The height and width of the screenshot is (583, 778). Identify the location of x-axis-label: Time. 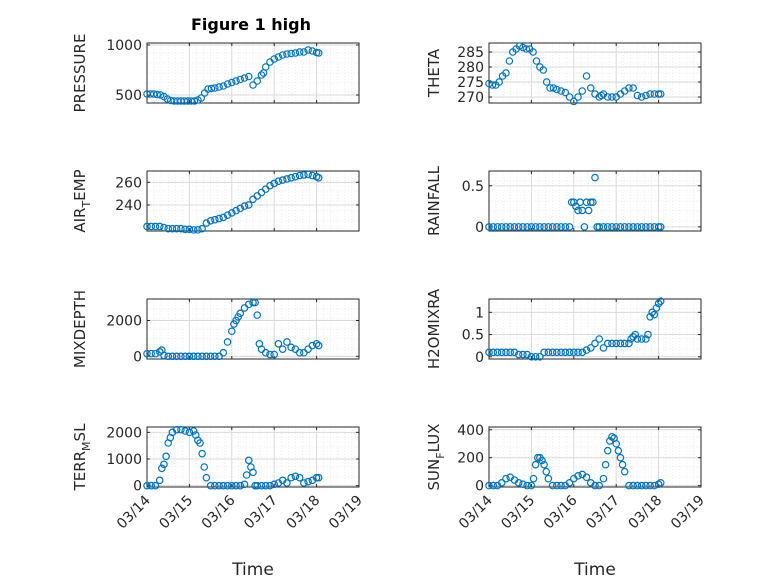
(594, 570).